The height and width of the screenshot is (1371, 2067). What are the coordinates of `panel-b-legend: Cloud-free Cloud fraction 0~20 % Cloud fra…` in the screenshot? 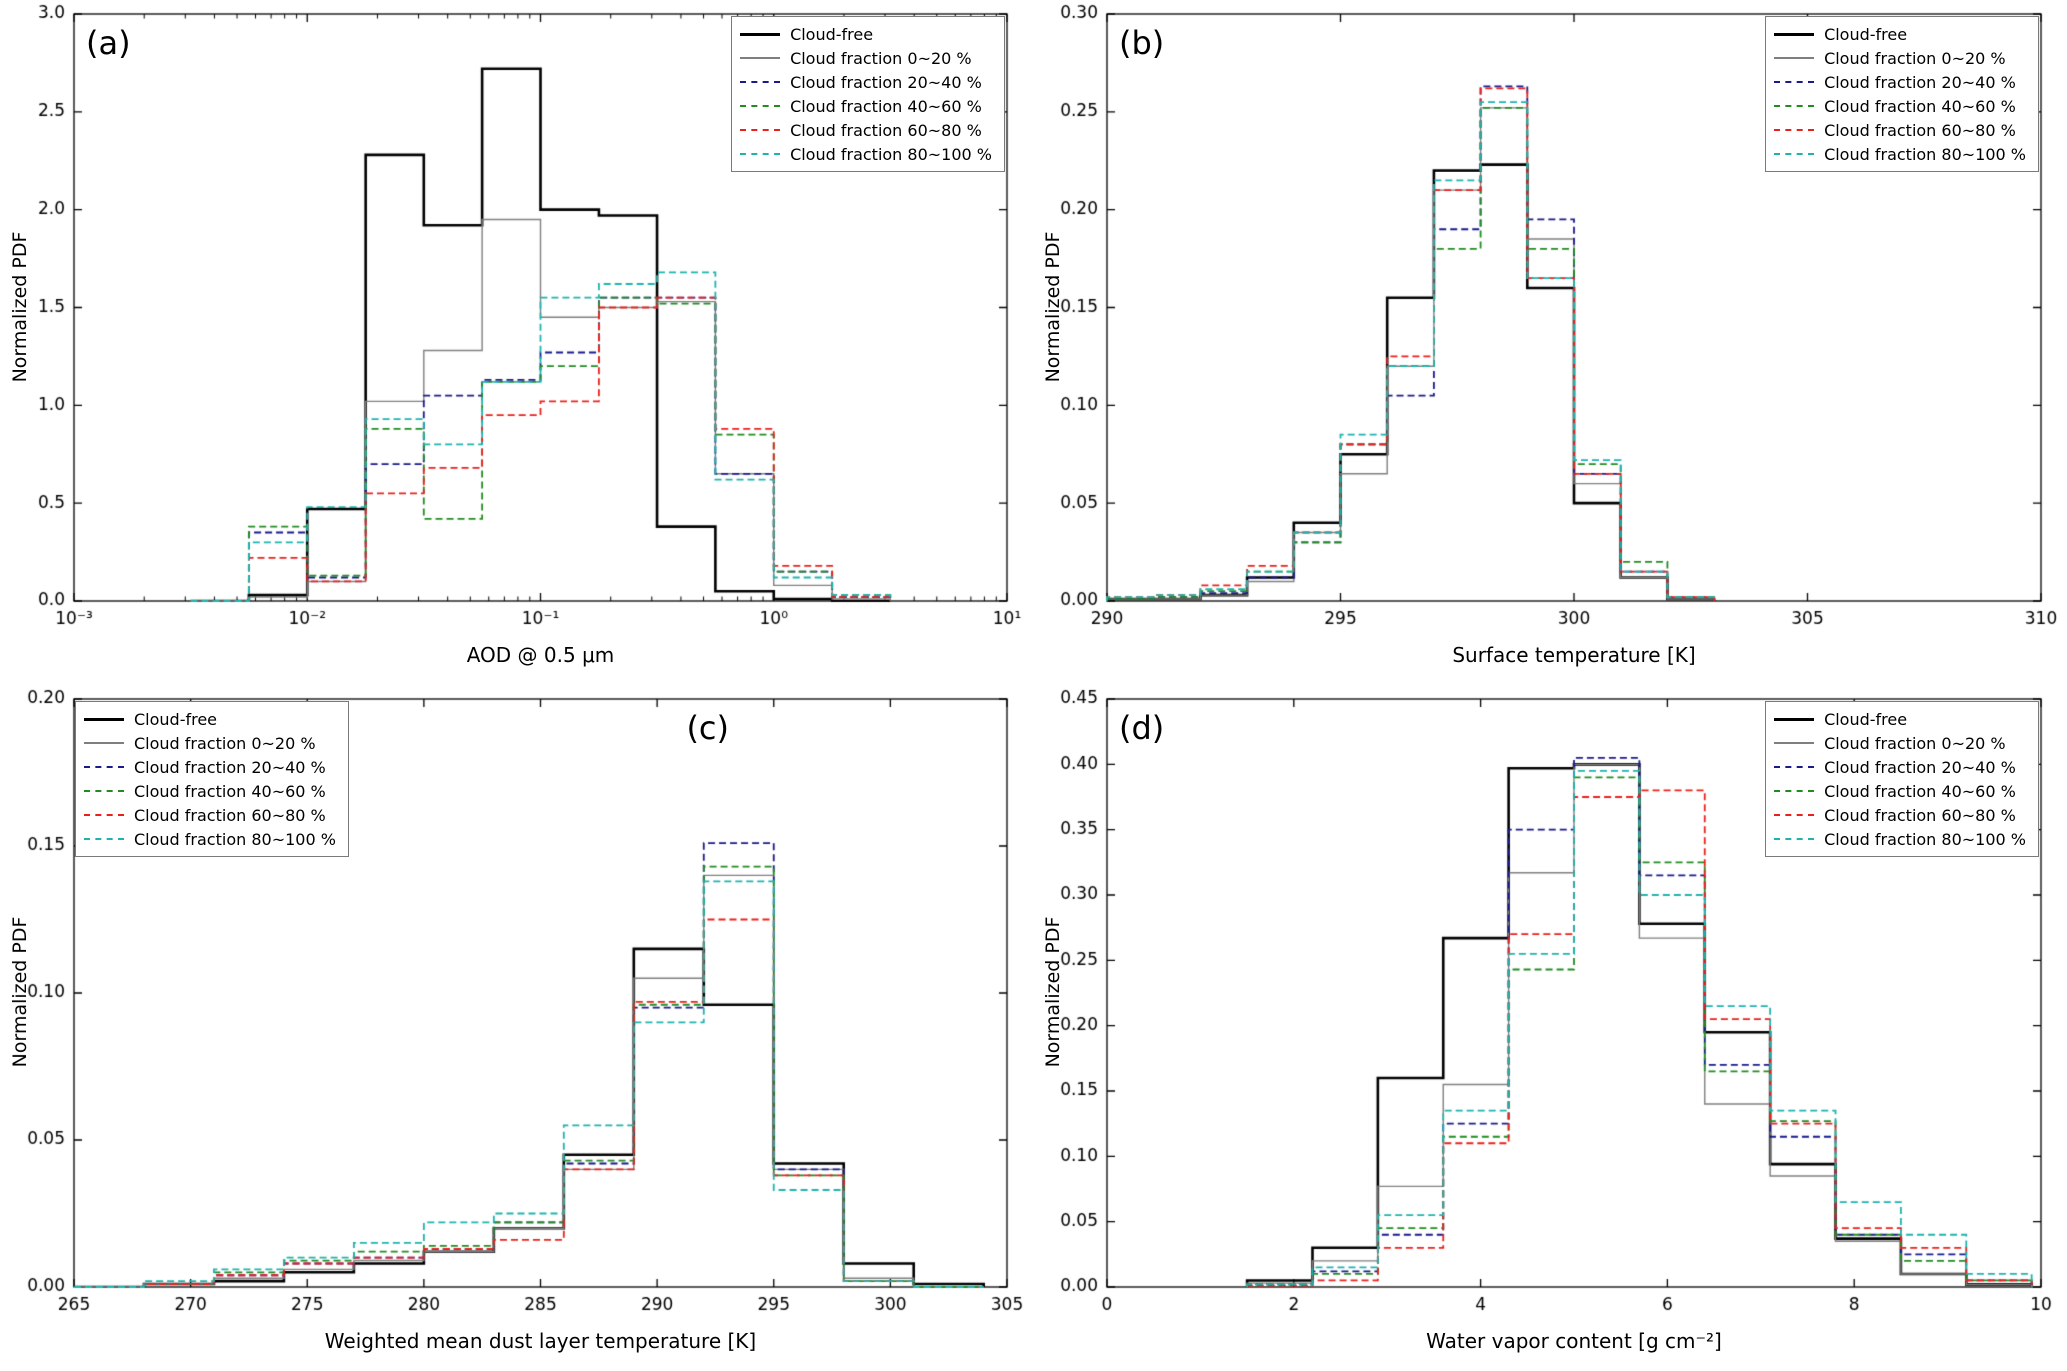 It's located at (1902, 94).